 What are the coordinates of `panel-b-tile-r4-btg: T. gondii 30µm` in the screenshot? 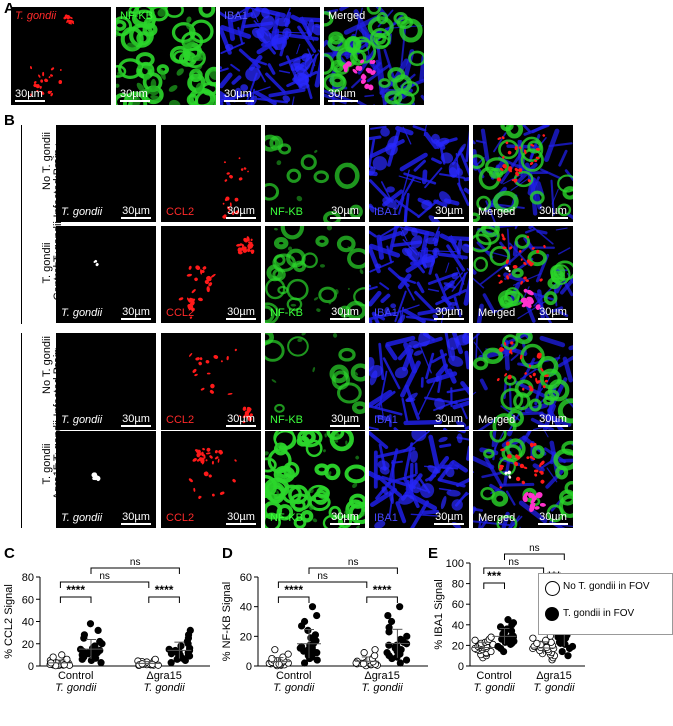 It's located at (106, 479).